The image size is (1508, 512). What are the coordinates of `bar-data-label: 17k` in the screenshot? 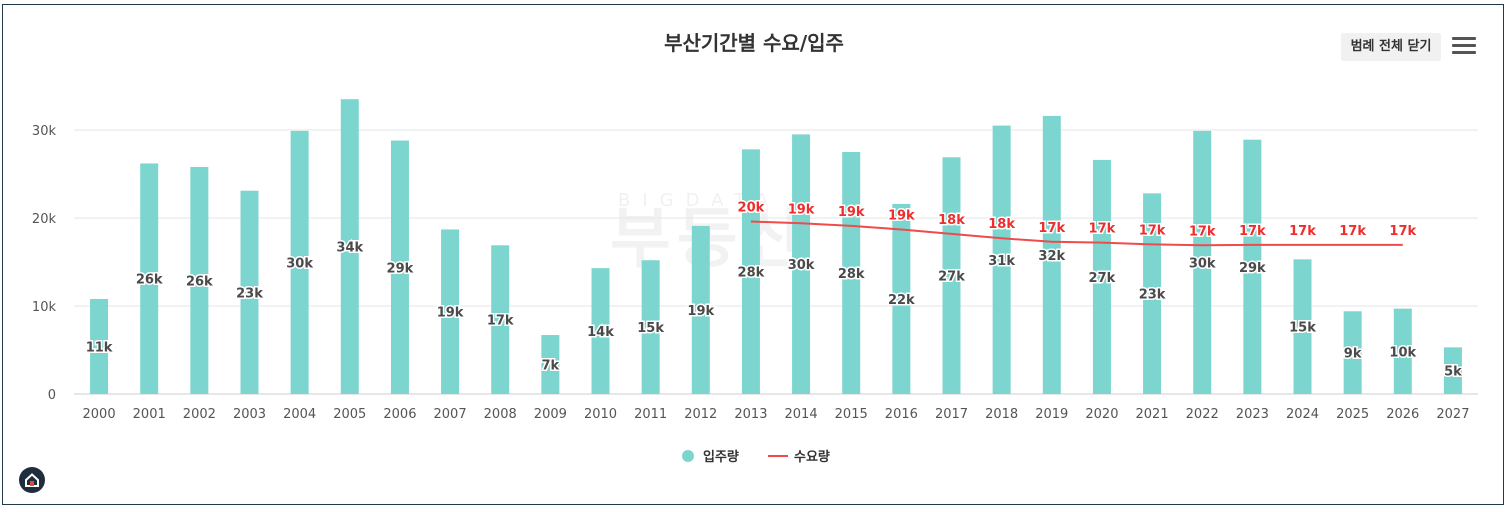 It's located at (500, 321).